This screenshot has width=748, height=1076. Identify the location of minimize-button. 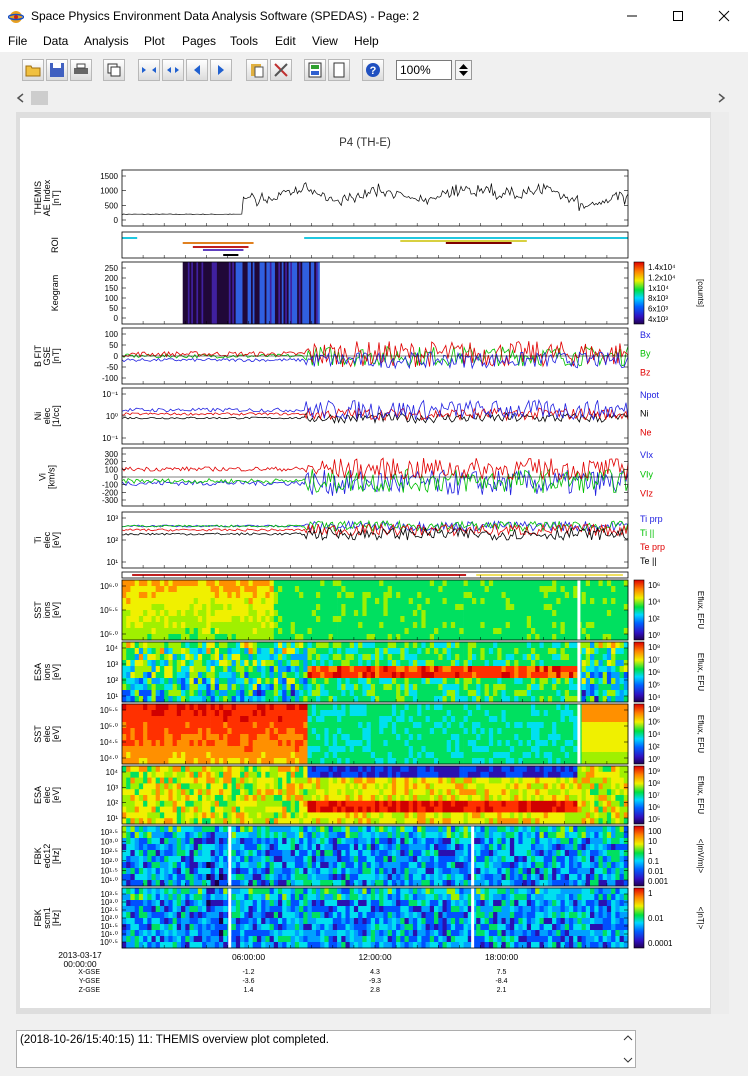
(632, 15).